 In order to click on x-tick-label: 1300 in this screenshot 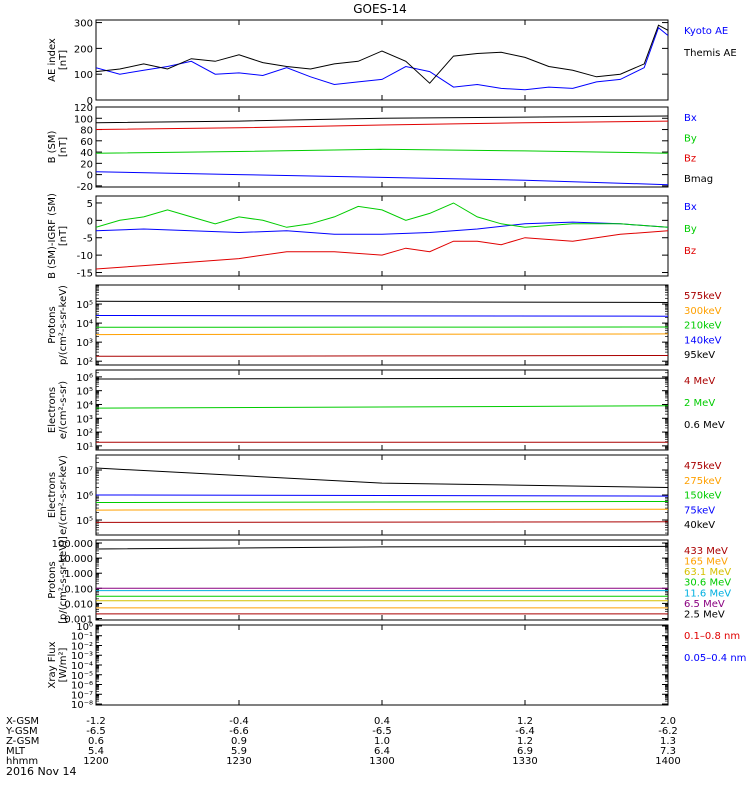, I will do `click(381, 761)`.